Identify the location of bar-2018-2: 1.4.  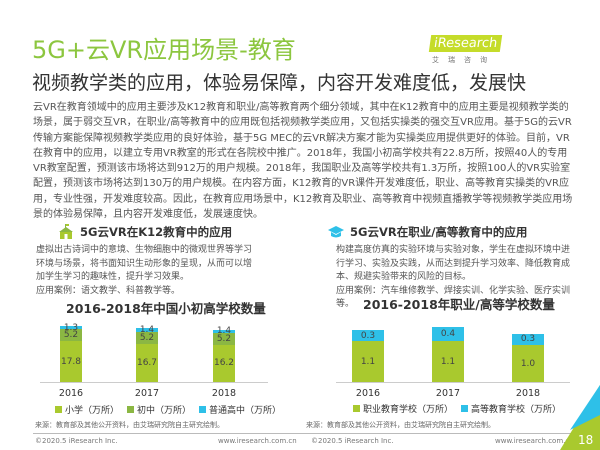
(224, 331).